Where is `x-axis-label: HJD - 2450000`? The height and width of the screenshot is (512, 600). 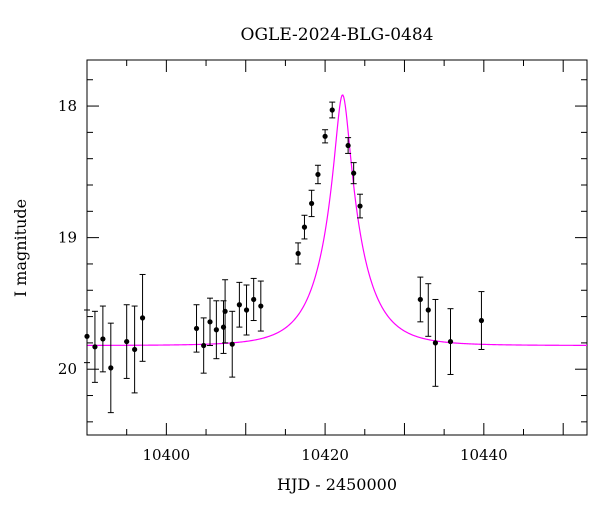
x-axis-label: HJD - 2450000 is located at coordinates (337, 484).